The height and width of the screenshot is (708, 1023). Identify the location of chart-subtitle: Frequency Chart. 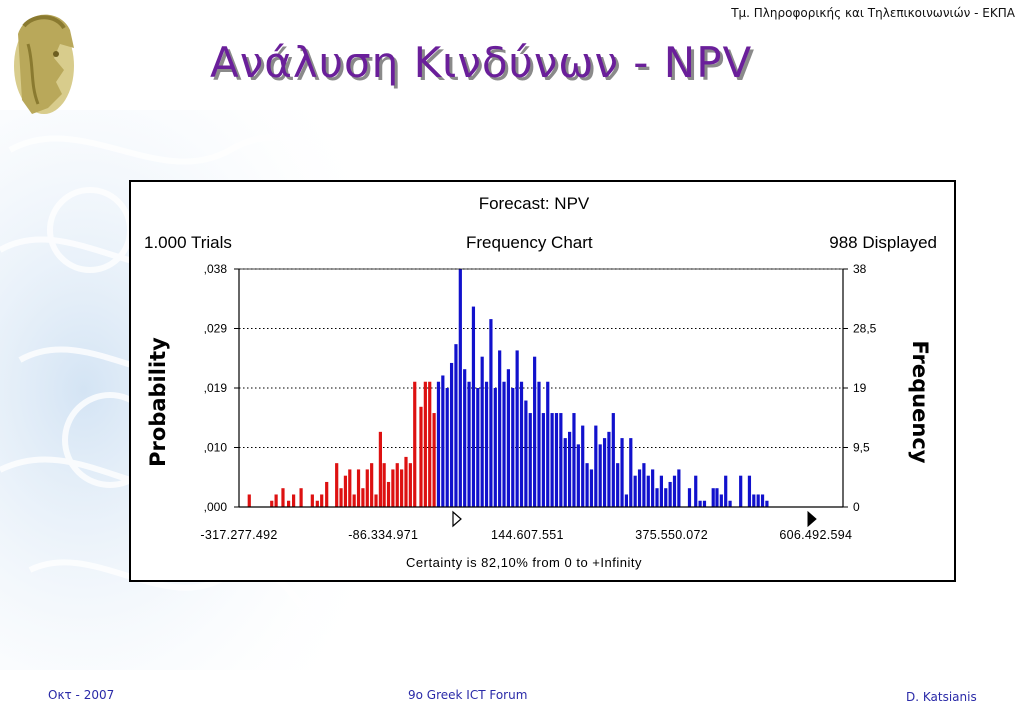
(529, 242).